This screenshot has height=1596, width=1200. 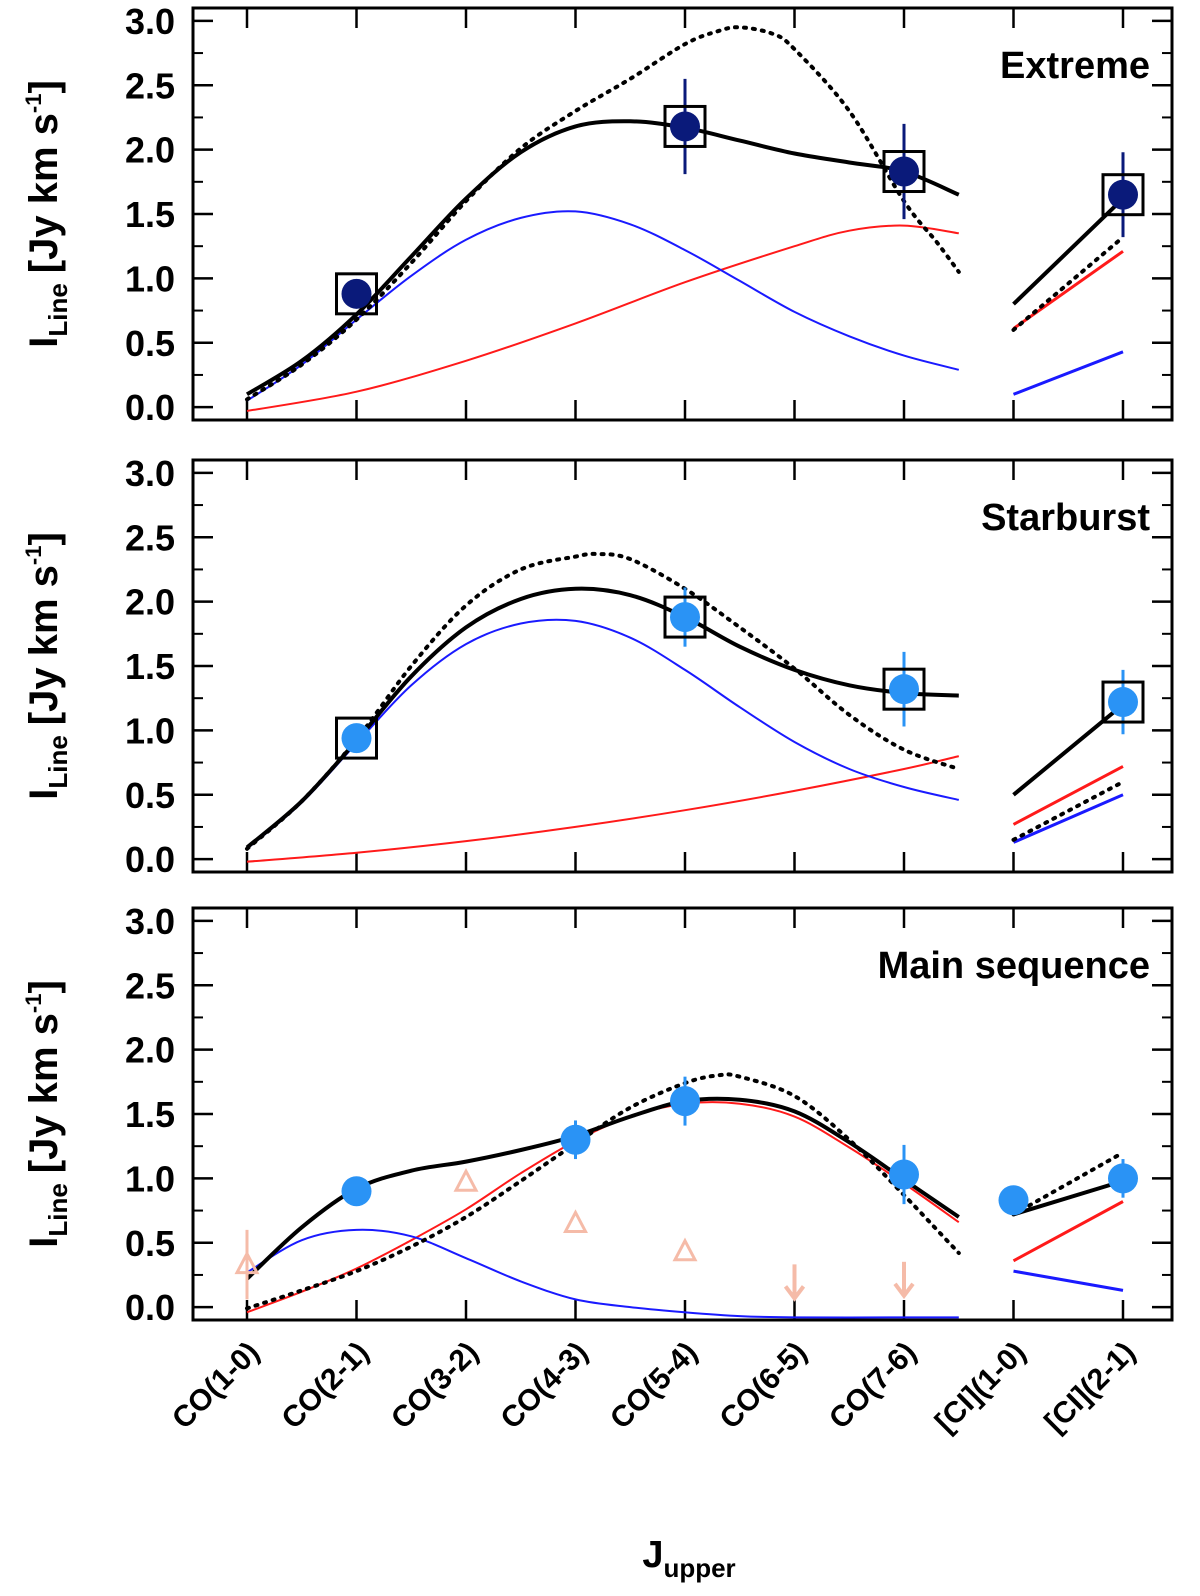 I want to click on x-tick-label: CO(1-0), so click(x=216, y=1386).